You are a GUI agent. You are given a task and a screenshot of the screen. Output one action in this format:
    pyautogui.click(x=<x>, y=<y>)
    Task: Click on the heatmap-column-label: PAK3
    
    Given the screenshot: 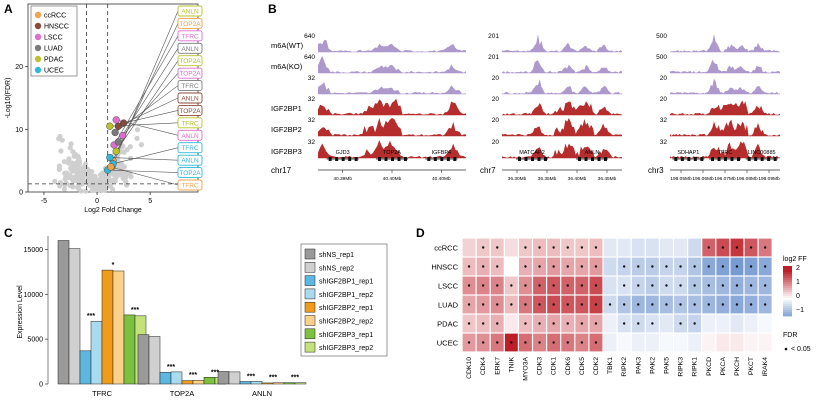 What is the action you would take?
    pyautogui.click(x=638, y=365)
    